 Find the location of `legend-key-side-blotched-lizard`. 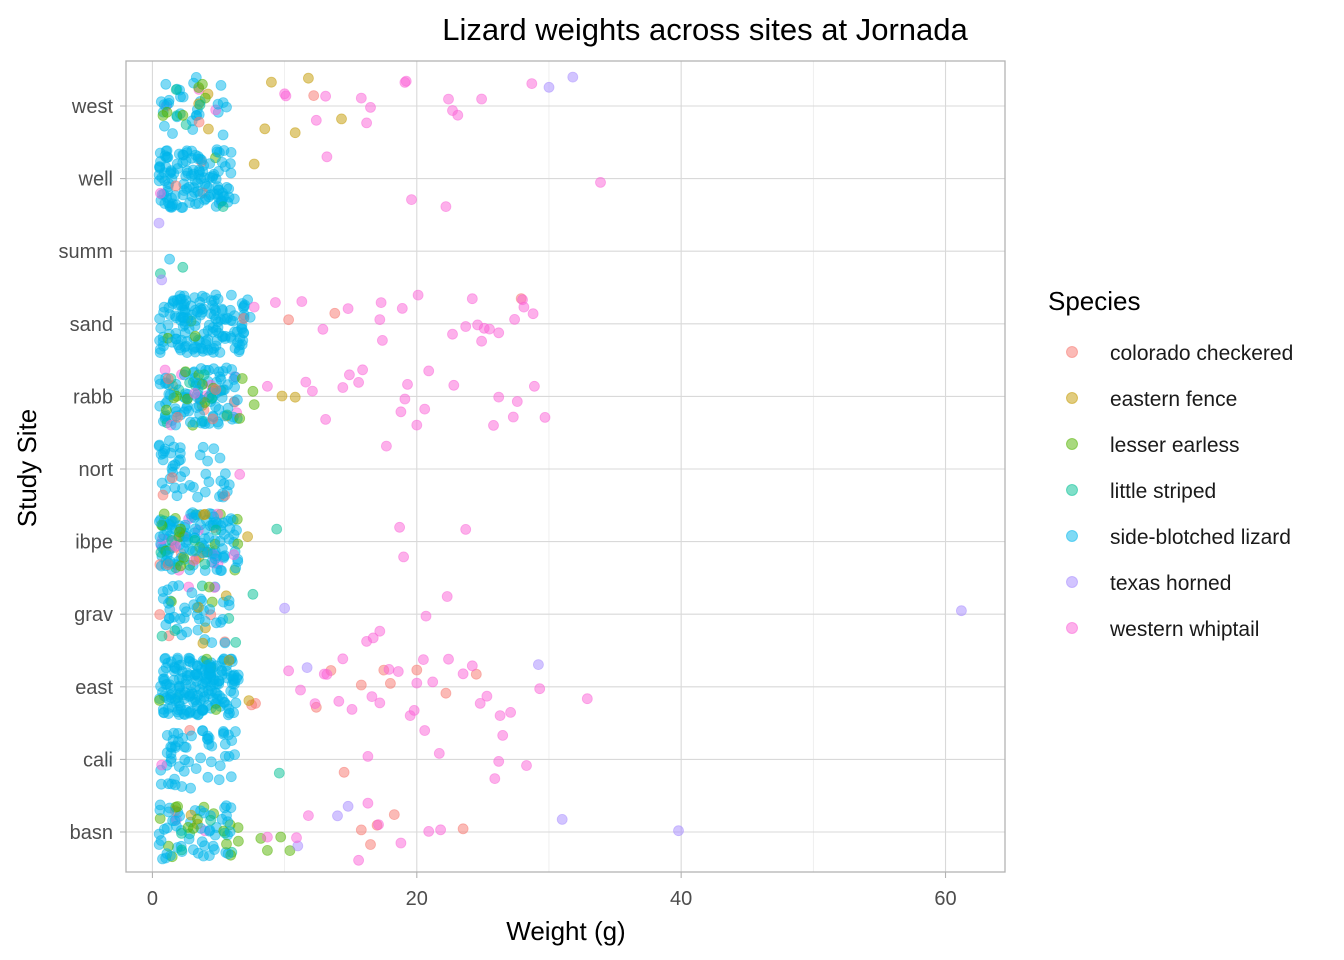

legend-key-side-blotched-lizard is located at coordinates (1072, 536).